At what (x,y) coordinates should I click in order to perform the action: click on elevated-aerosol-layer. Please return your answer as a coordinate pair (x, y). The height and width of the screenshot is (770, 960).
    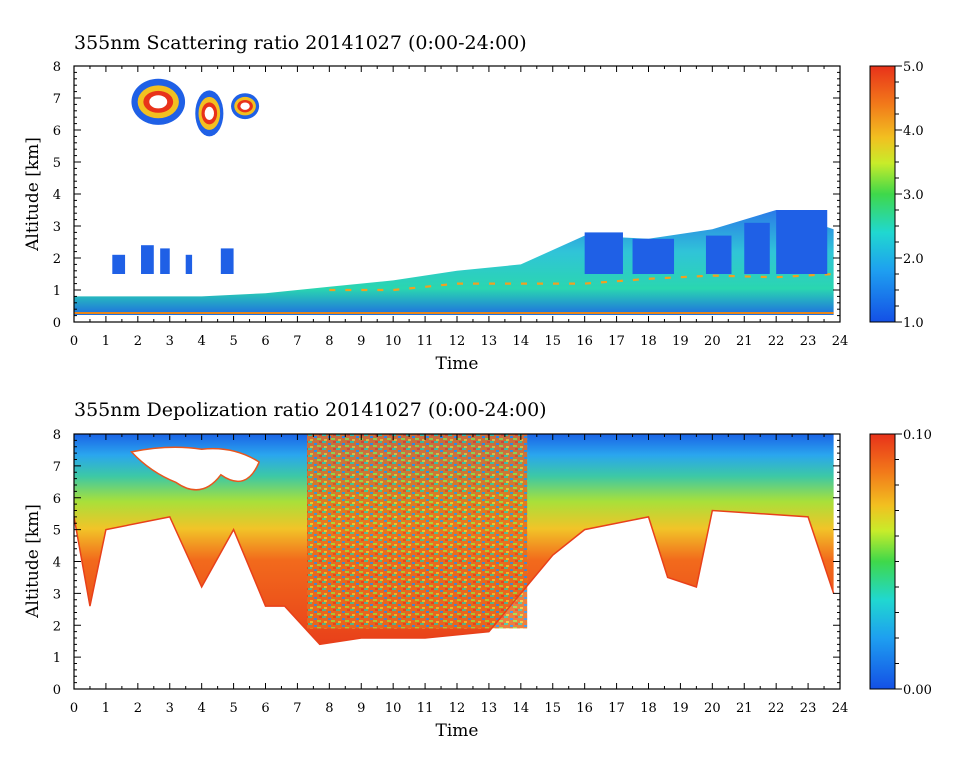
    Looking at the image, I should click on (581, 282).